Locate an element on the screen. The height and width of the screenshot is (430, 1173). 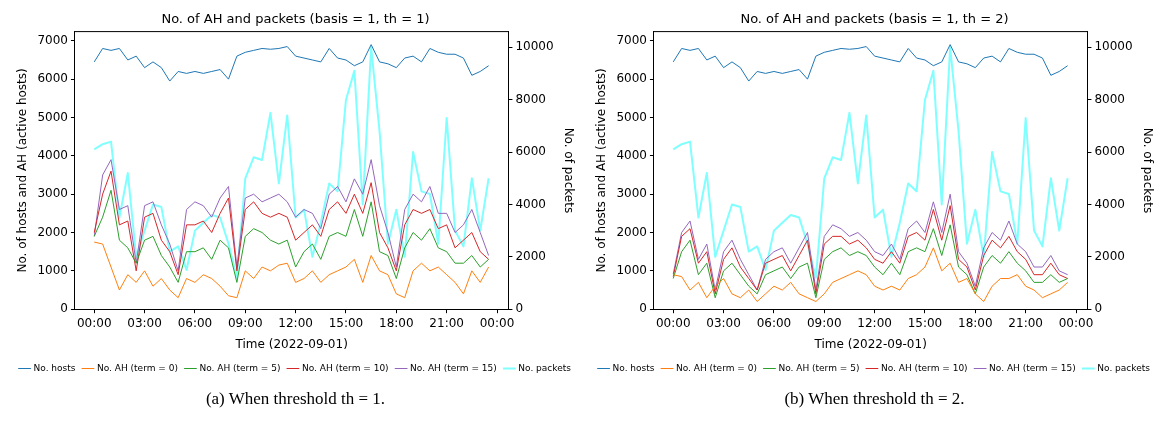
chart-title: No. of AH and packets (basis = 1, th = 2) is located at coordinates (874, 19).